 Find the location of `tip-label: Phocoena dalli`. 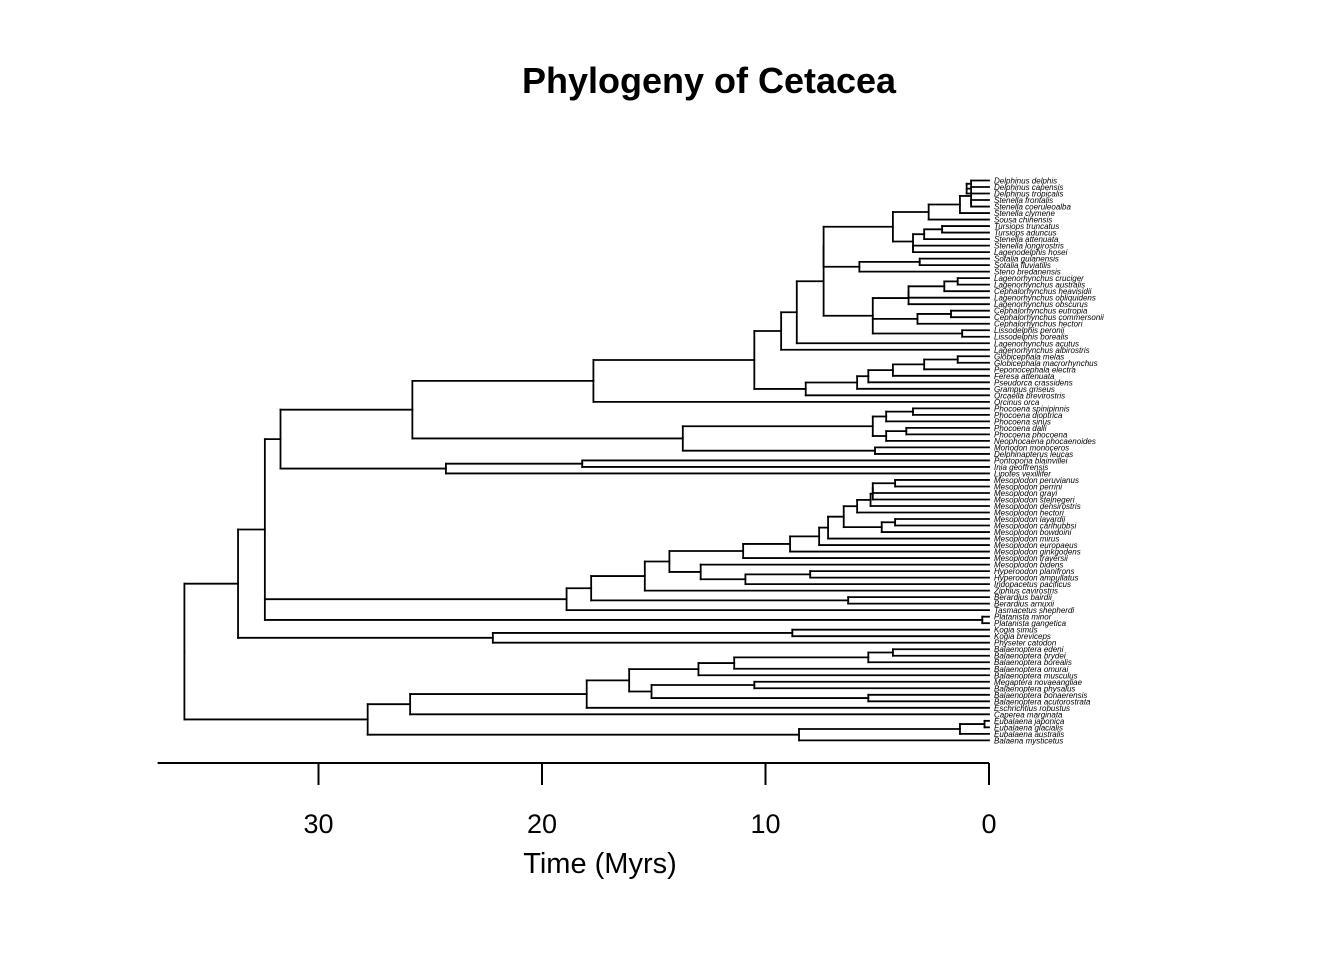

tip-label: Phocoena dalli is located at coordinates (1020, 428).